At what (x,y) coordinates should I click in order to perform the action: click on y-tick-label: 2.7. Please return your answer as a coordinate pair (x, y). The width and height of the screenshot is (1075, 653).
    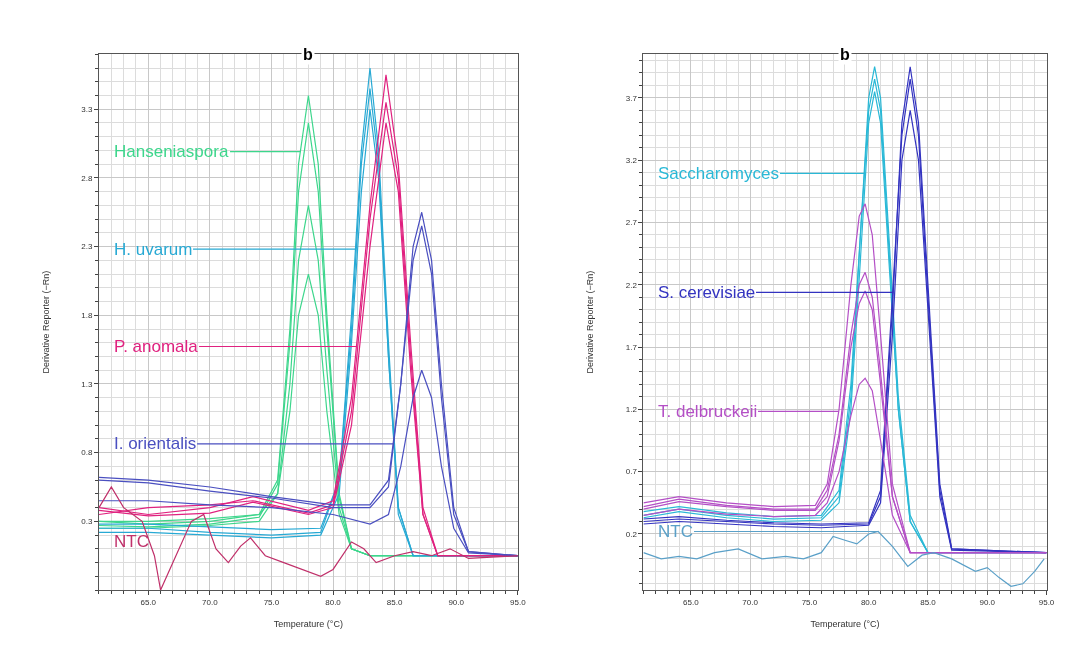
    Looking at the image, I should click on (631, 223).